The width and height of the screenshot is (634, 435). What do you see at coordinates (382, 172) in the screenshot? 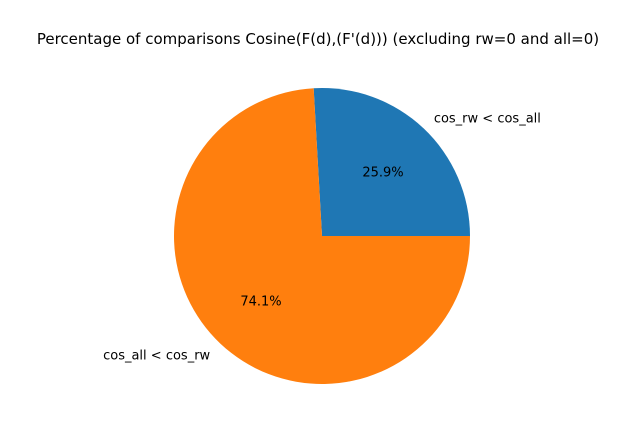
I see `pie-slice-percent-0: 25.9%` at bounding box center [382, 172].